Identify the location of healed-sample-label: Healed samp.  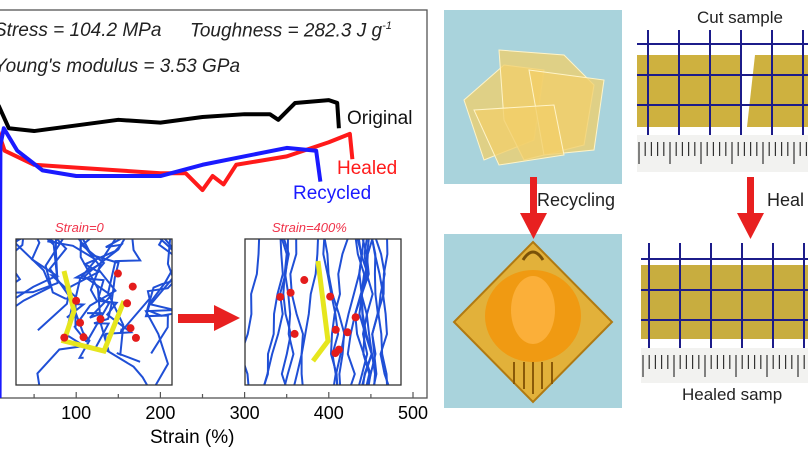
(732, 395).